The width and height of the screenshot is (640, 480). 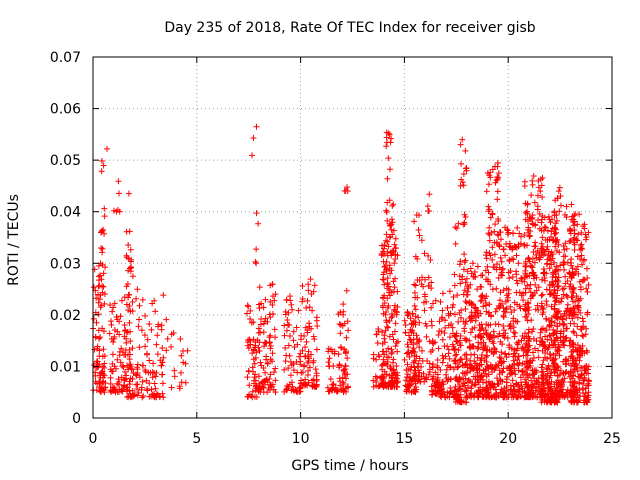 I want to click on y-tick-label: 0.04, so click(x=65, y=213).